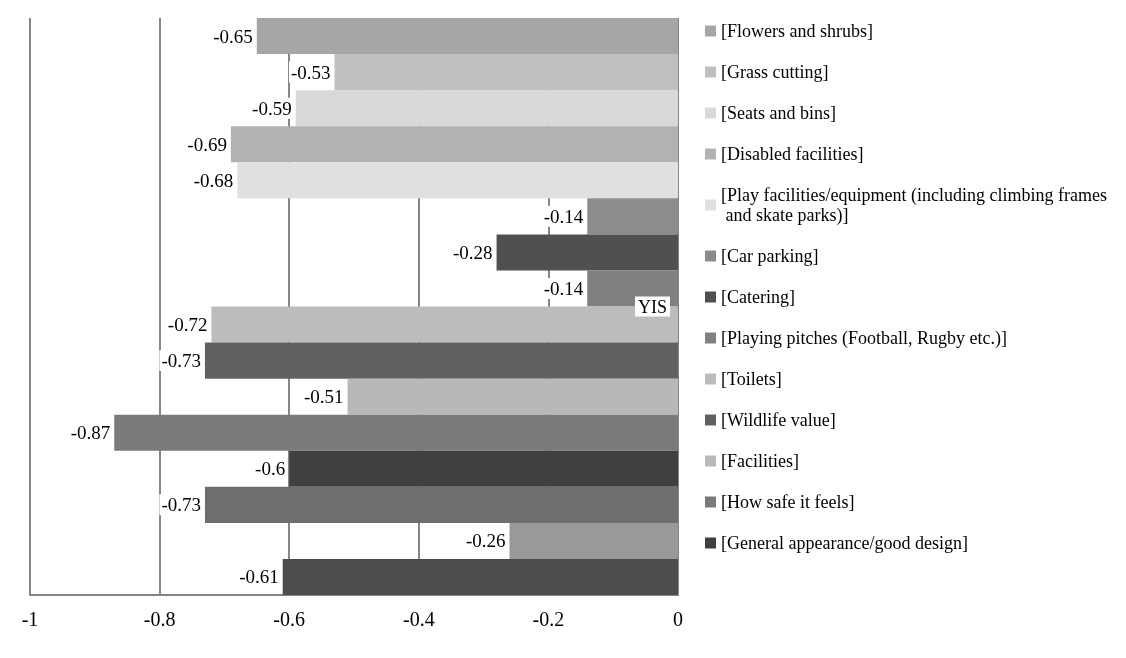 Image resolution: width=1126 pixels, height=658 pixels. I want to click on legend-label: [General appearance/good design], so click(844, 543).